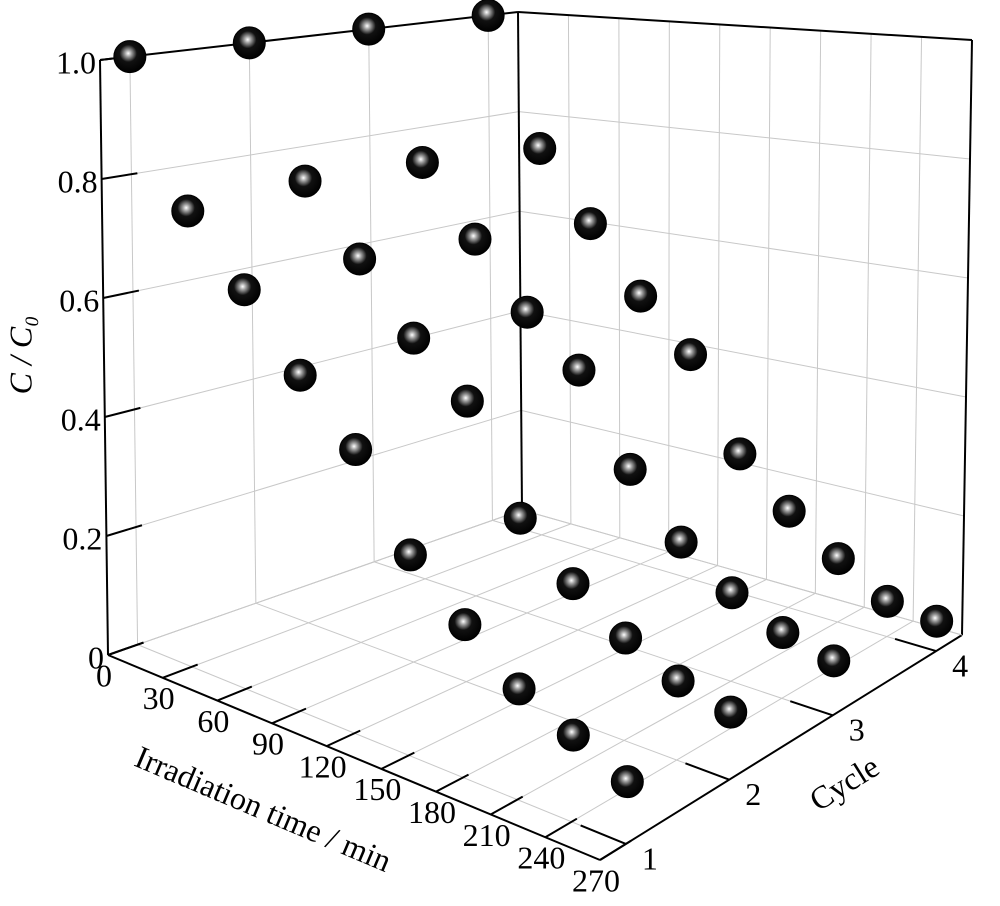 This screenshot has height=906, width=1000. Describe the element at coordinates (213, 721) in the screenshot. I see `x-tick-label: 60` at that location.